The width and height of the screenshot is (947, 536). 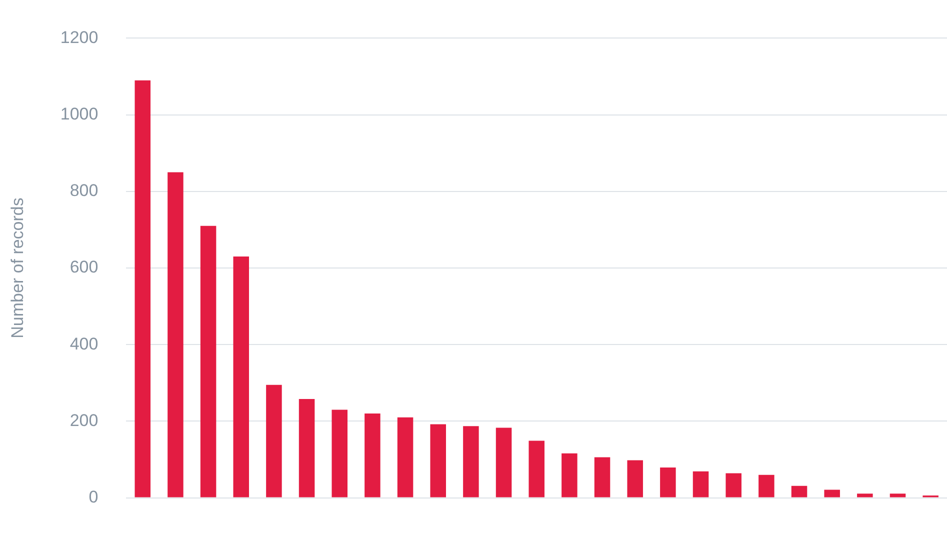 I want to click on y-tick-label: 600, so click(x=84, y=267).